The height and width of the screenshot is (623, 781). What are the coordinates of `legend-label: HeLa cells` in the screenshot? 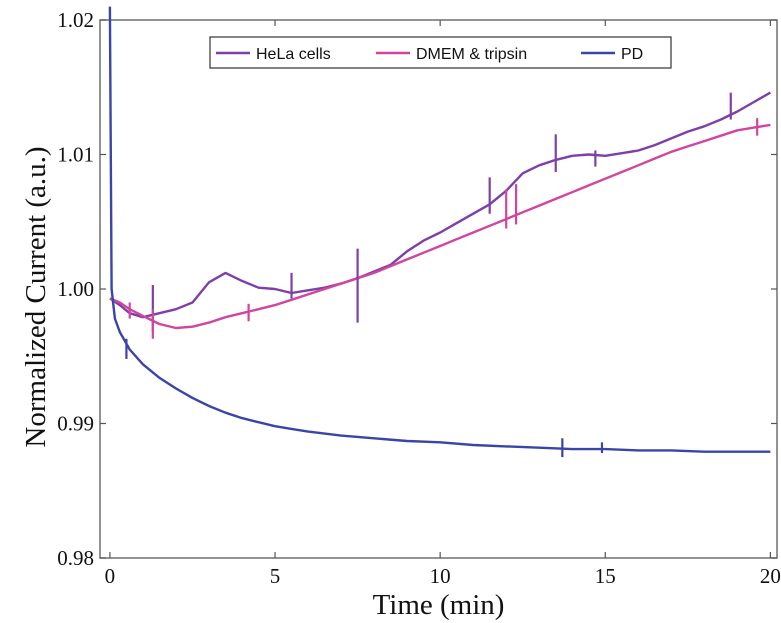 It's located at (293, 54).